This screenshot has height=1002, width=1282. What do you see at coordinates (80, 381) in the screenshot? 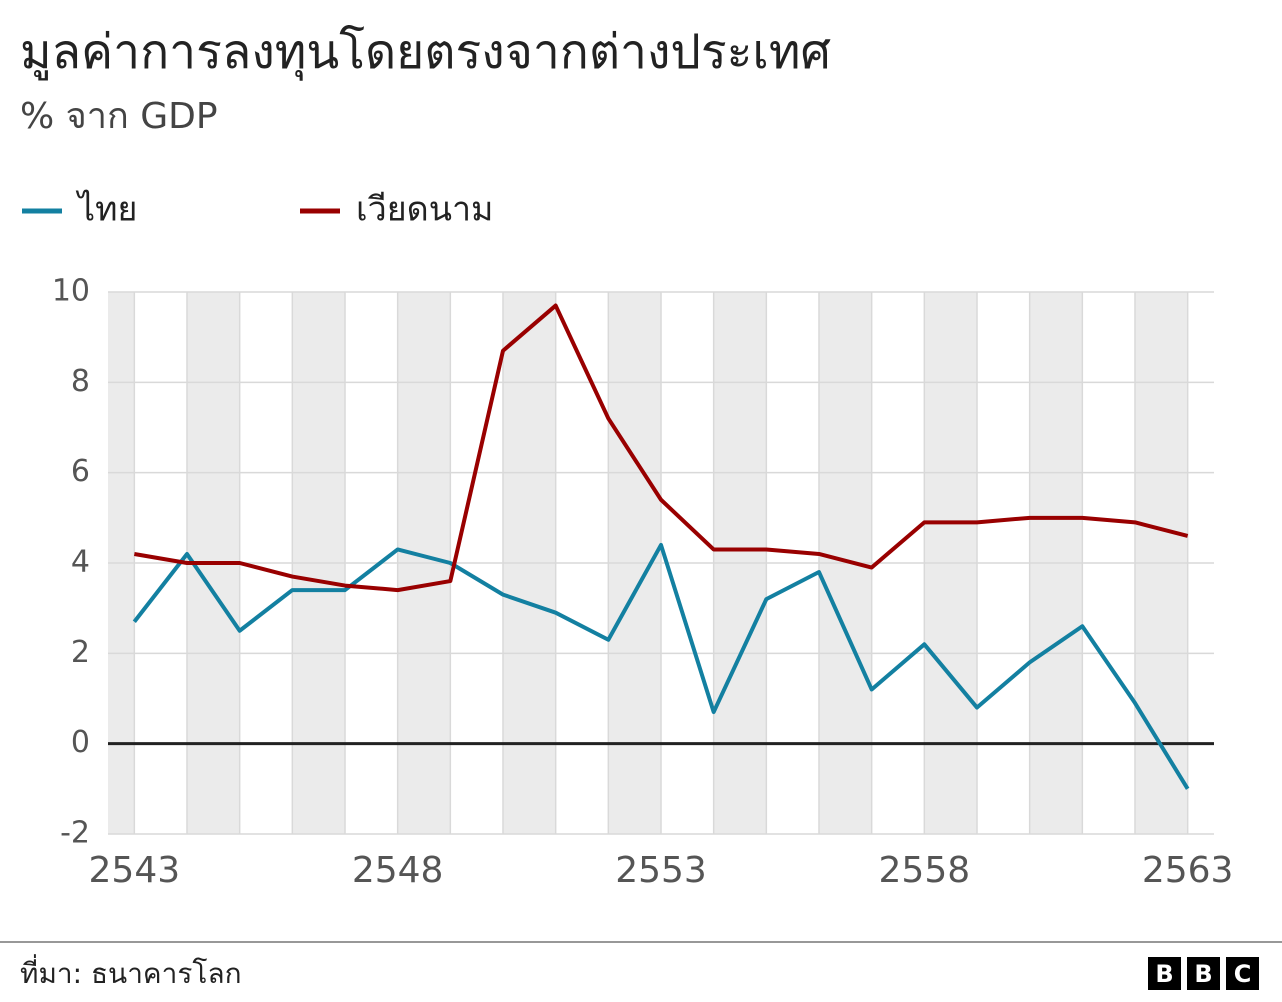
I see `y-tick-label: 8` at bounding box center [80, 381].